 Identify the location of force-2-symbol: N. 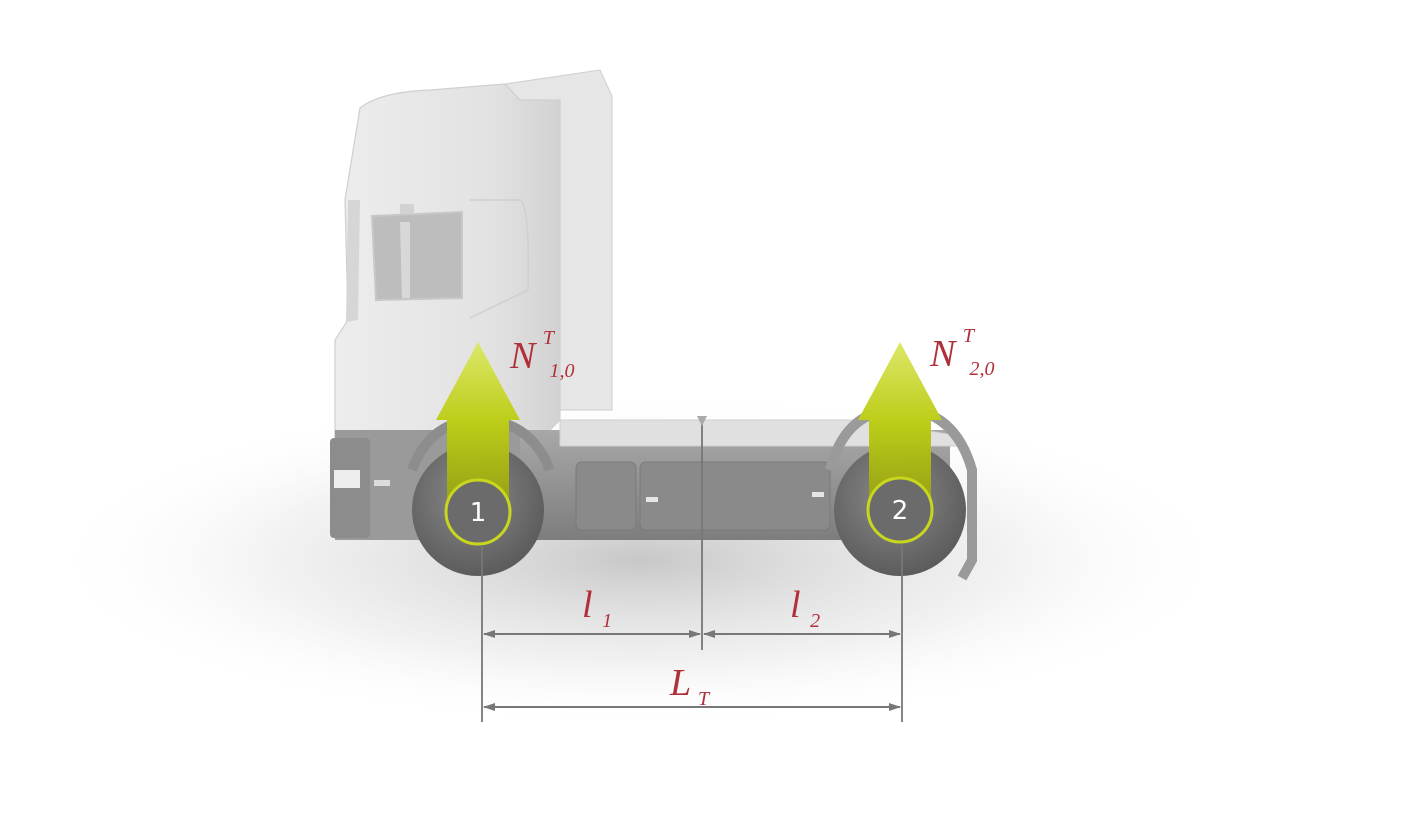
(943, 354).